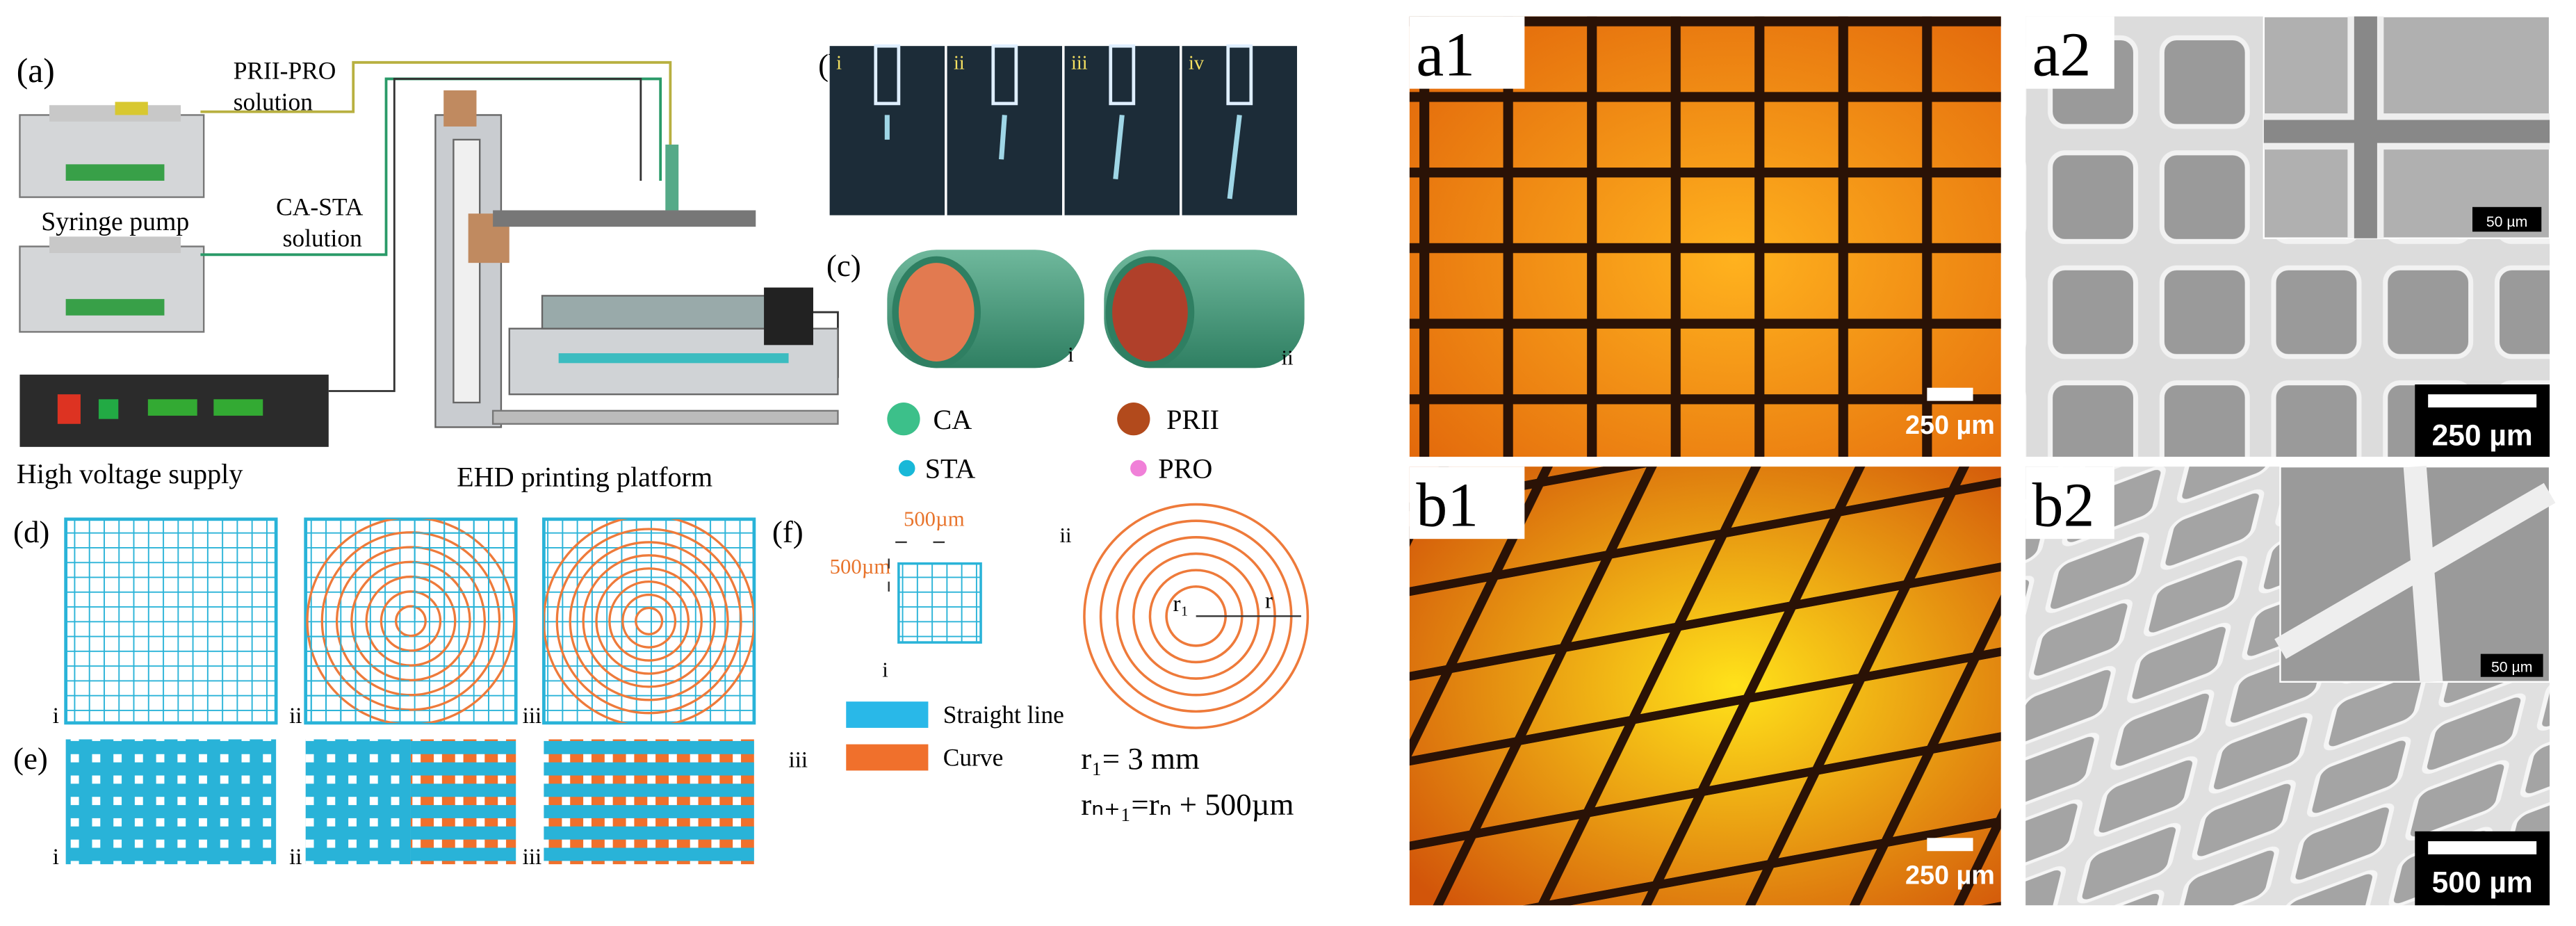  Describe the element at coordinates (2482, 883) in the screenshot. I see `scale-label: 500 µm` at that location.